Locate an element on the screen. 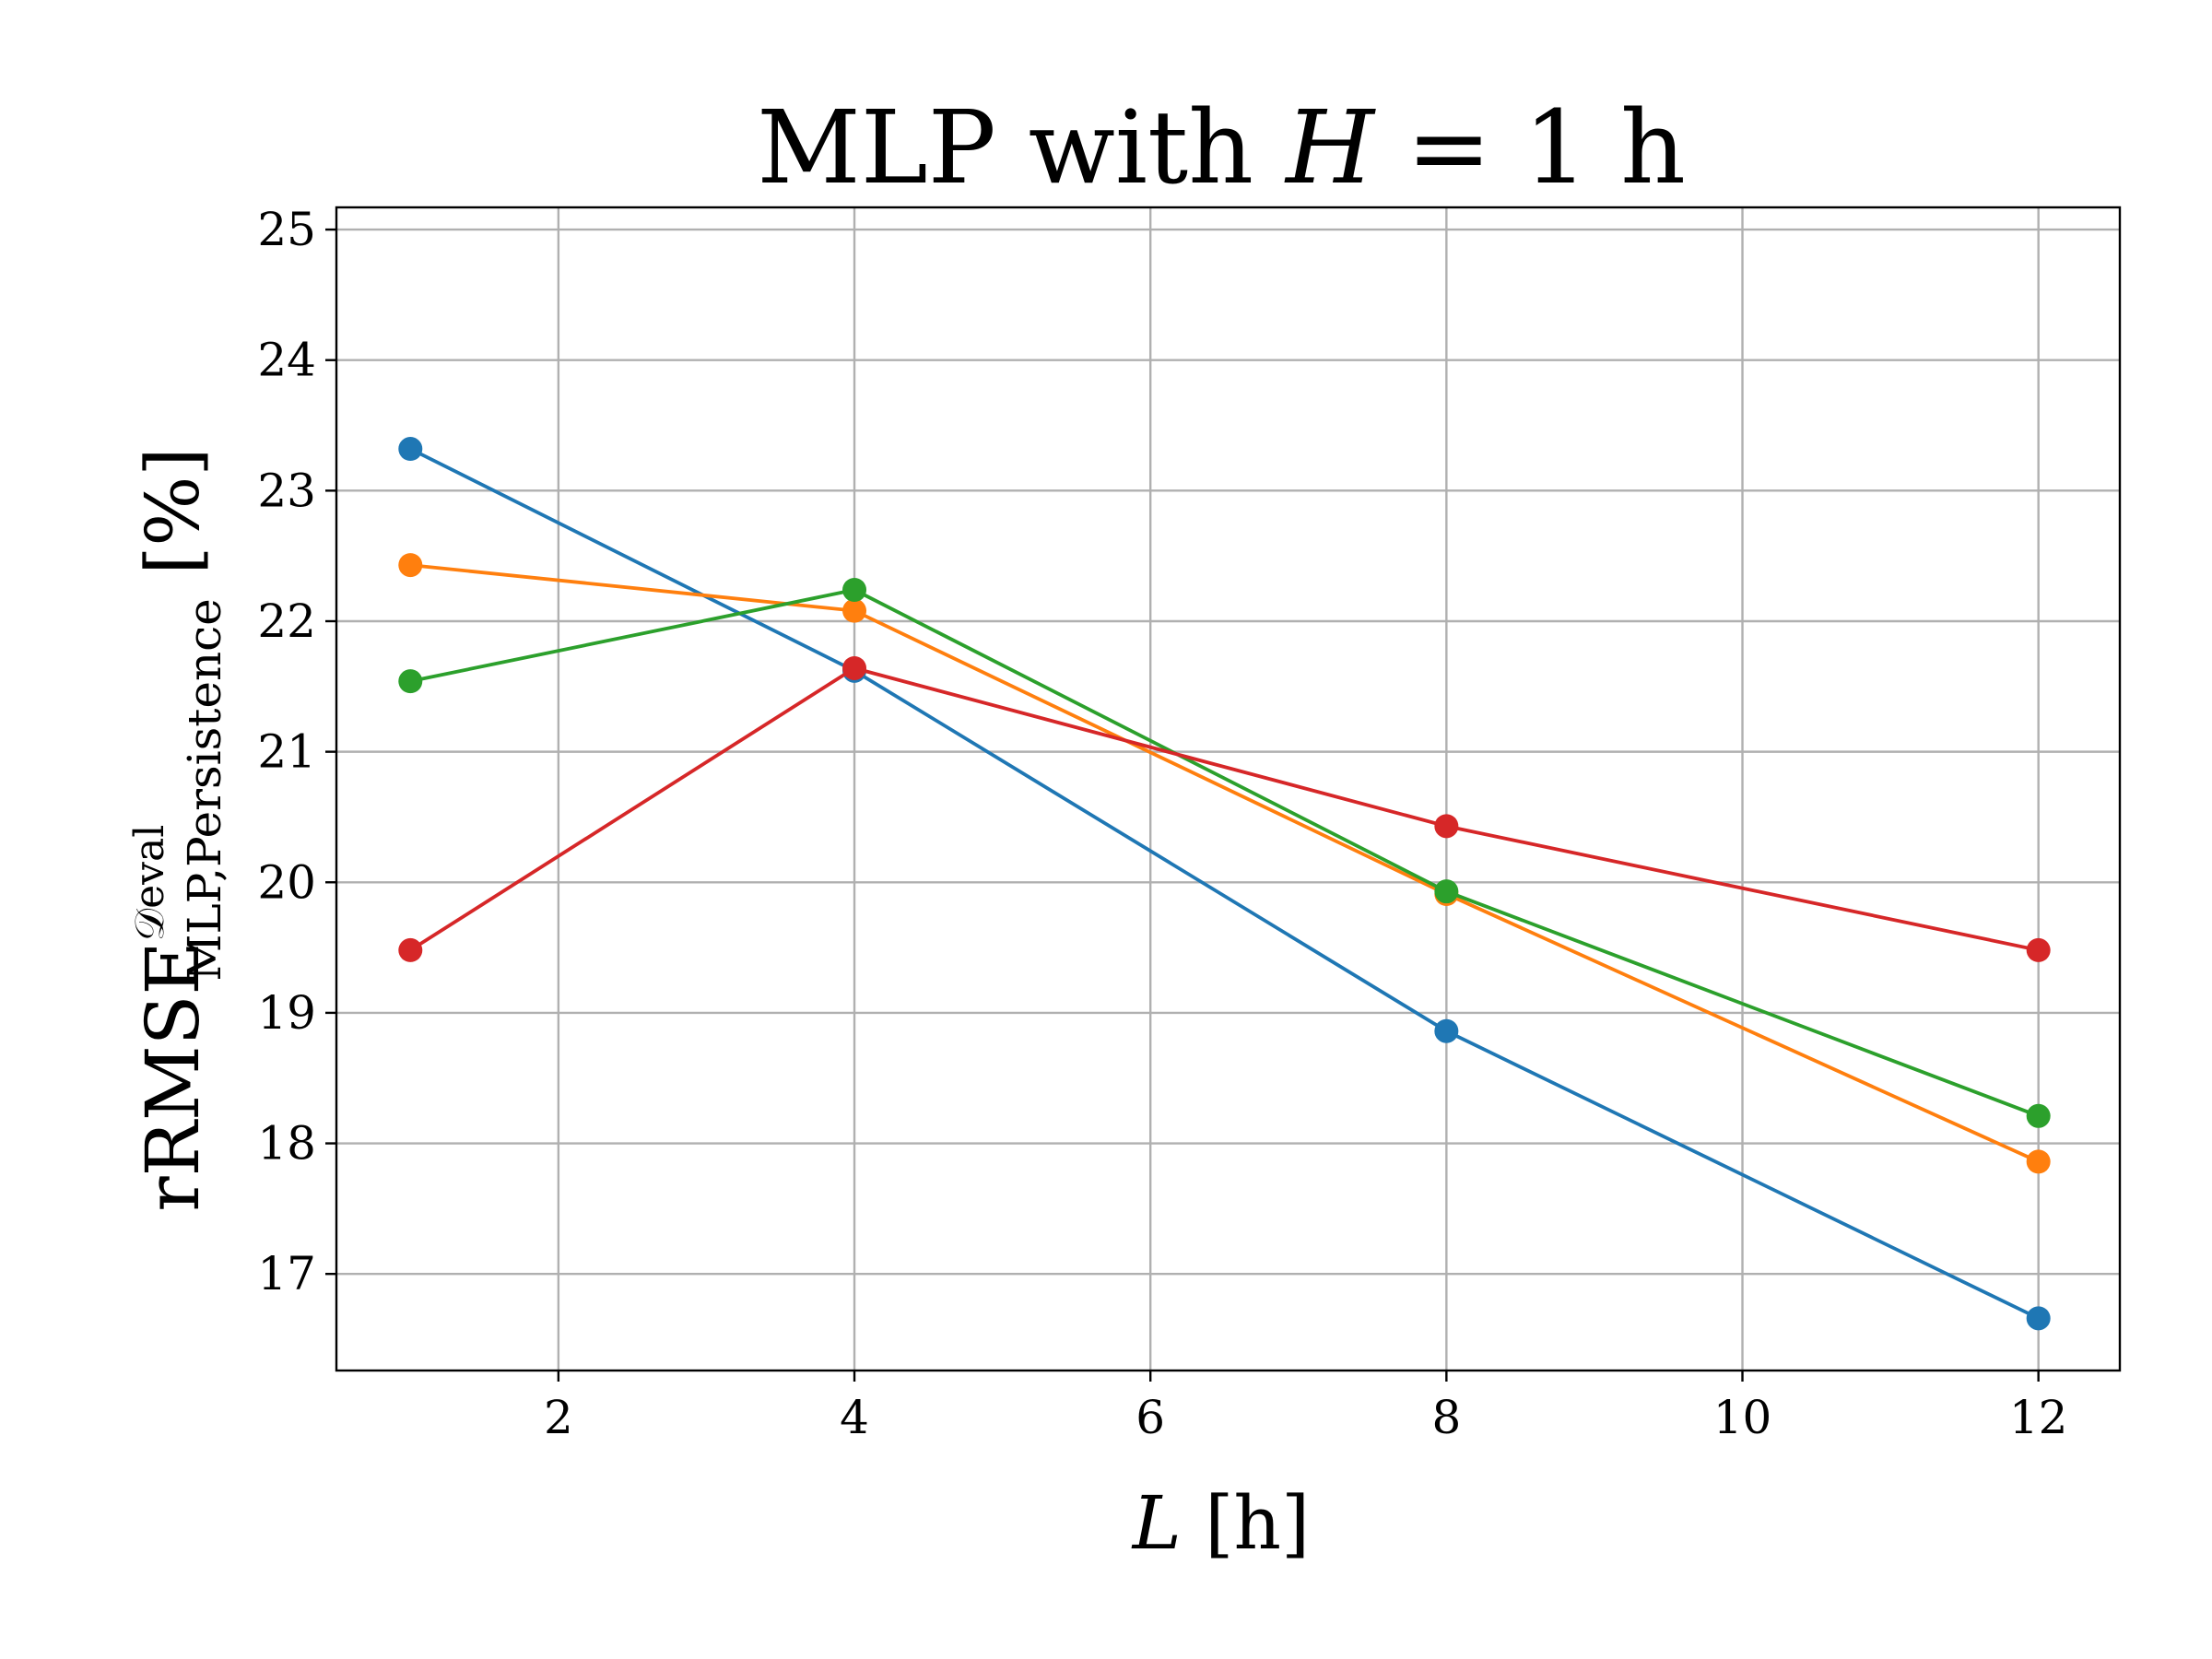  chart-title: MLP with H = 1 h is located at coordinates (1221, 147).